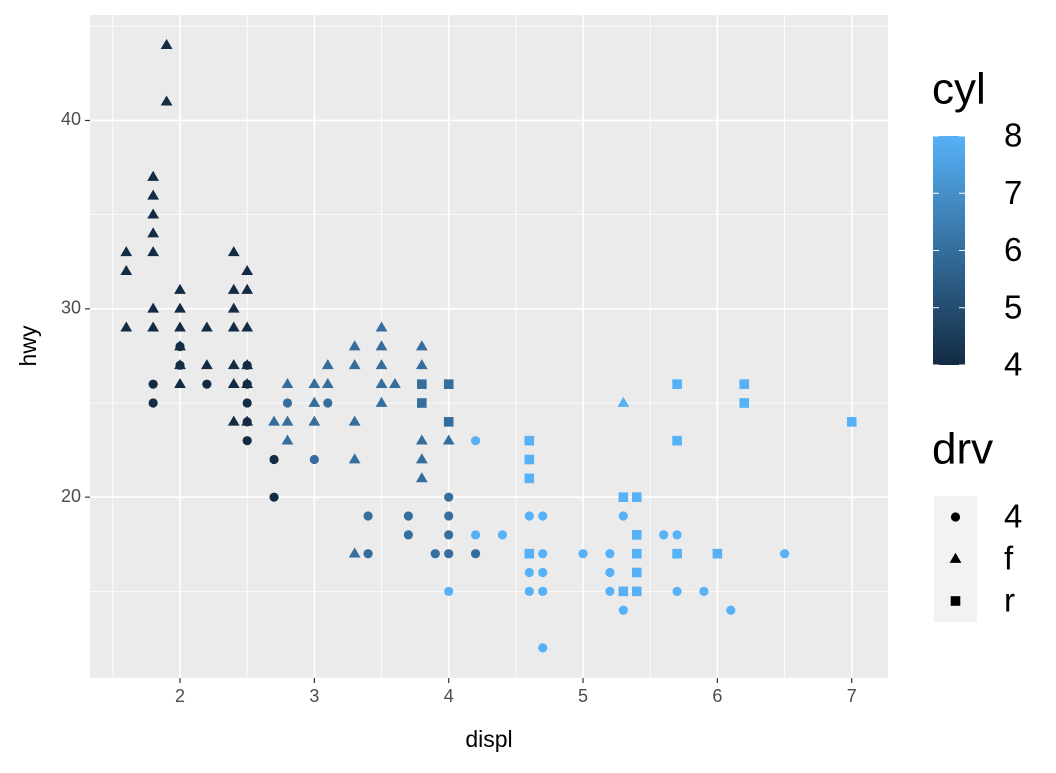  What do you see at coordinates (583, 696) in the screenshot?
I see `x-tick-label: 5` at bounding box center [583, 696].